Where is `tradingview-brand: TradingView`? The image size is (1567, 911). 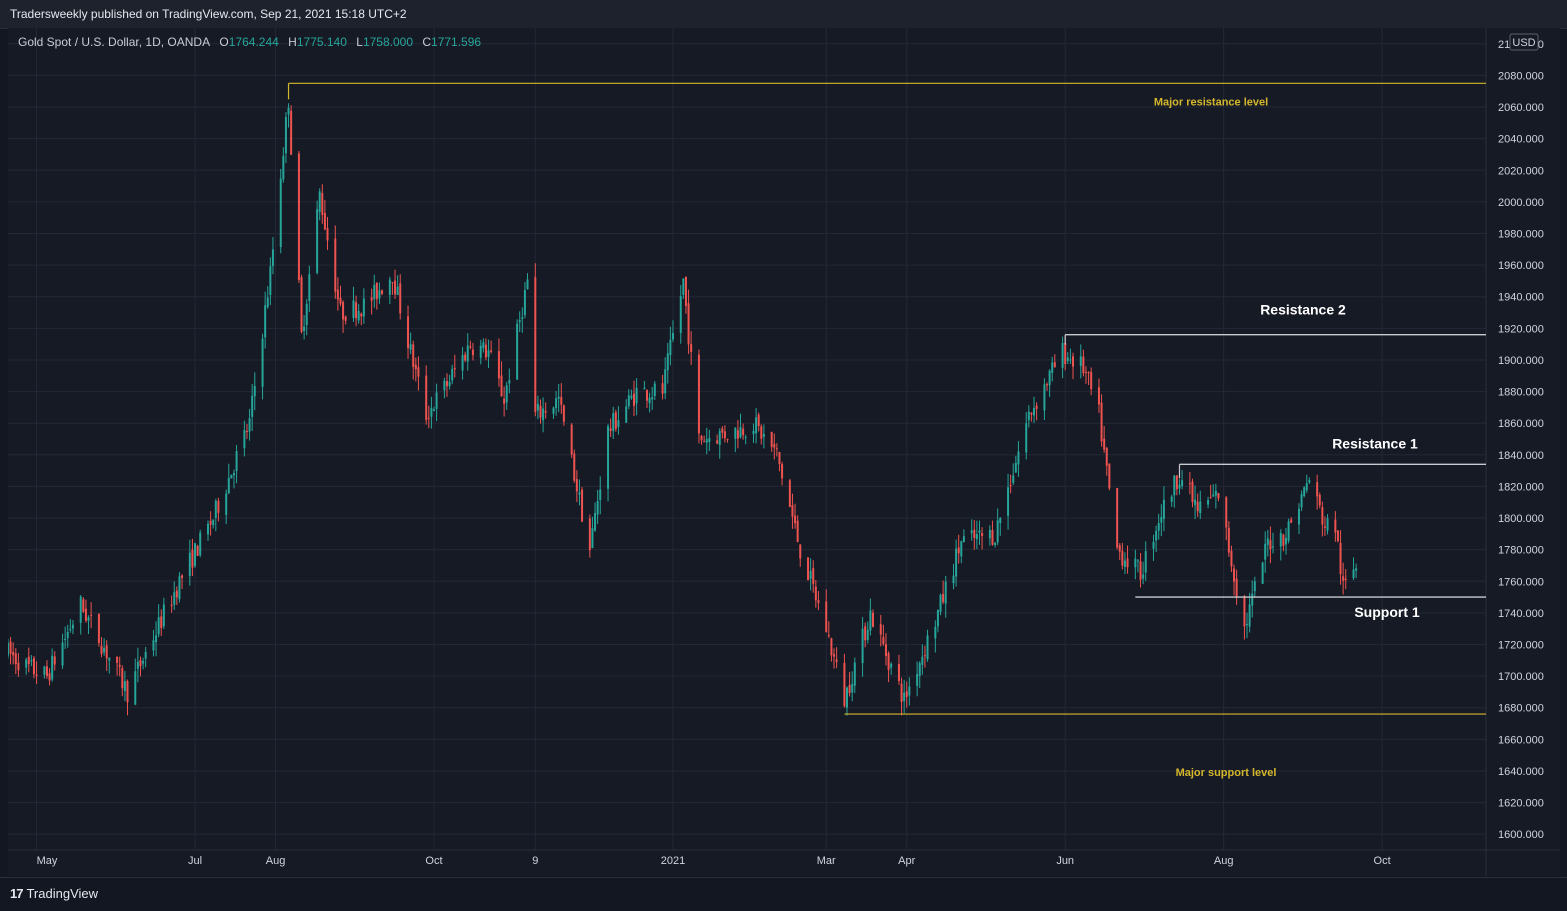
tradingview-brand: TradingView is located at coordinates (62, 893).